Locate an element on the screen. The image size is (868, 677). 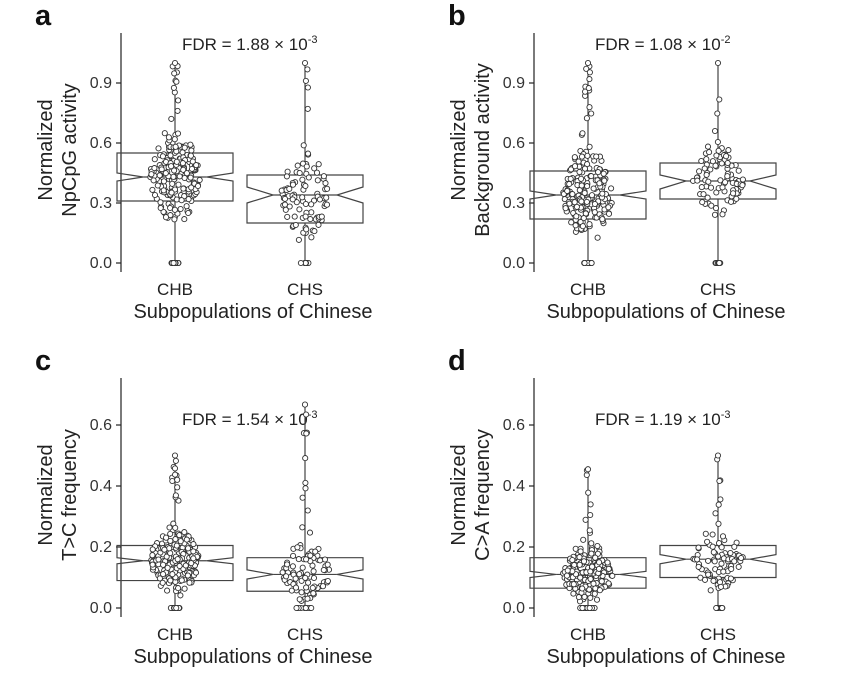
fdr-exponent: -2 is located at coordinates (726, 40).